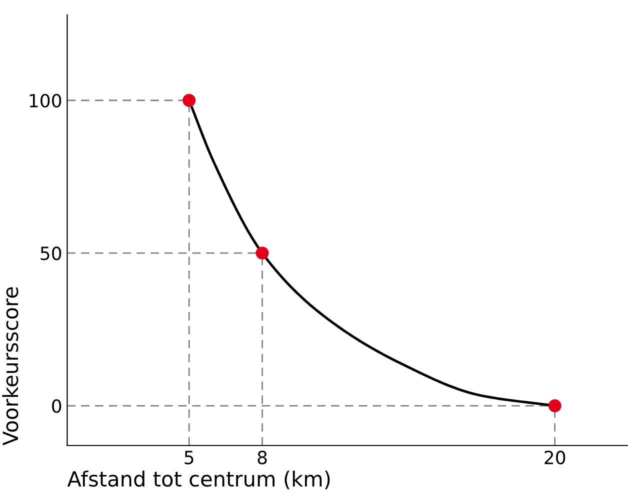 This screenshot has width=628, height=495. I want to click on x-axis-title: Afstand tot centrum (km), so click(198, 480).